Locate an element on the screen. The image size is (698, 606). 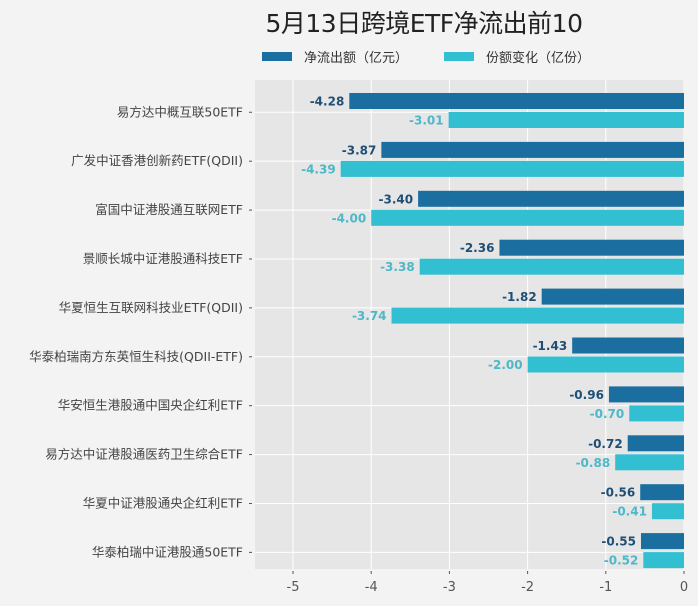
category-label: 易方达中证港股通医药卫生综合ETF is located at coordinates (144, 454).